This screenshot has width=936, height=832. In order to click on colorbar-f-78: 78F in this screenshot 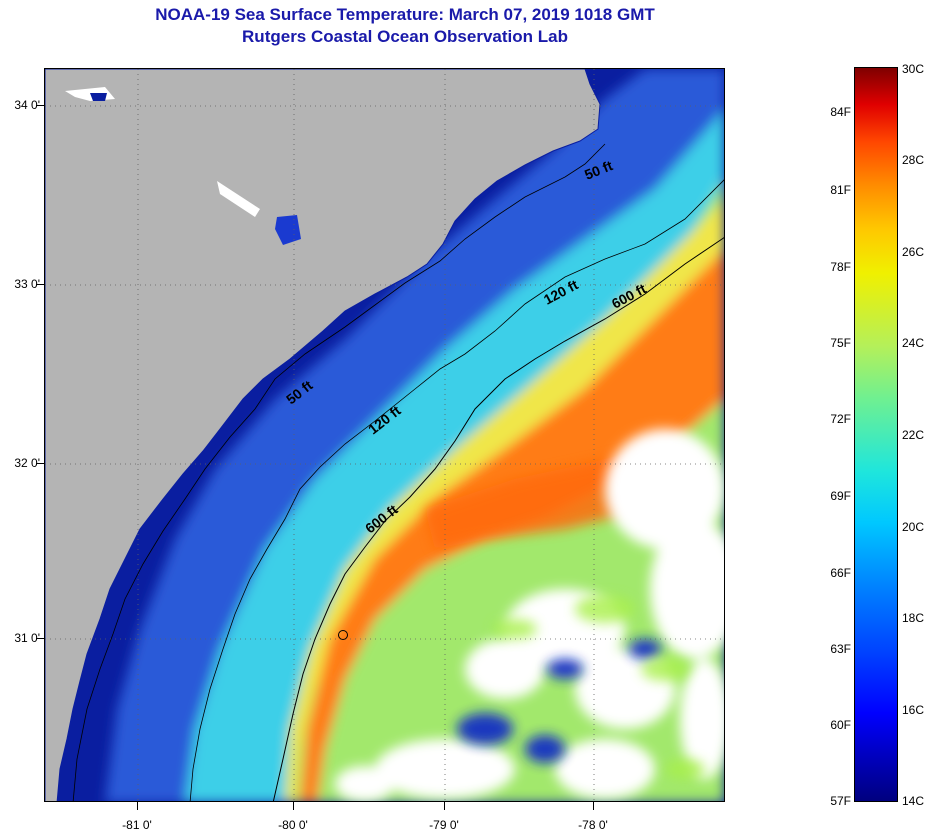, I will do `click(840, 267)`.